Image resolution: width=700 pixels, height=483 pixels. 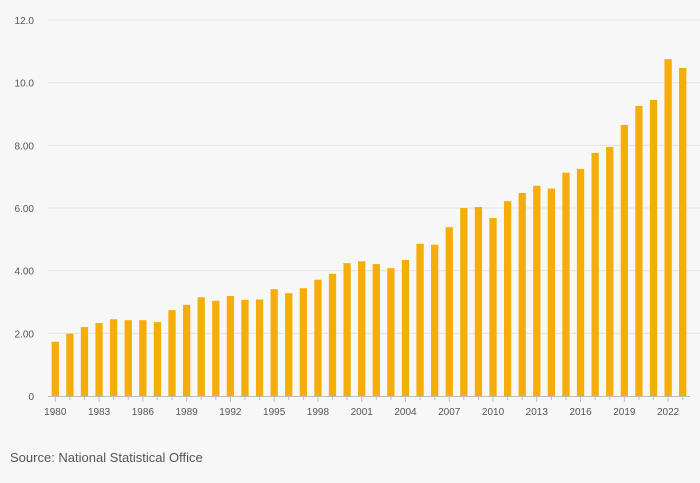 I want to click on bar-2012, so click(x=522, y=294).